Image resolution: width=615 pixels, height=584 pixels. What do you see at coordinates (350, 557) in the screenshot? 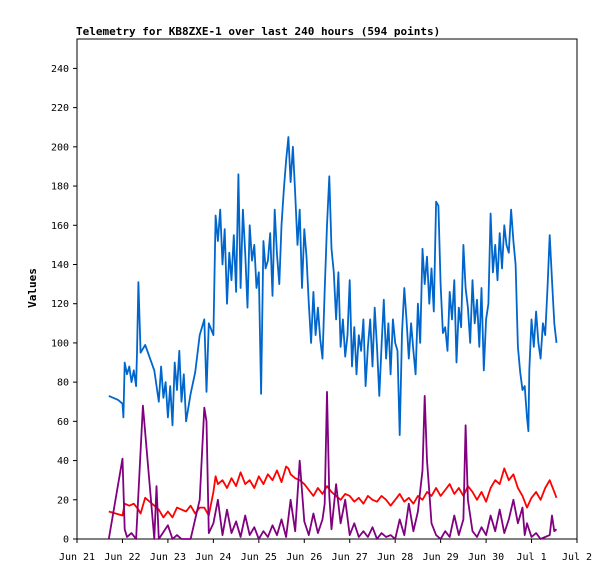
I see `x-tick-label: Jun 27` at bounding box center [350, 557].